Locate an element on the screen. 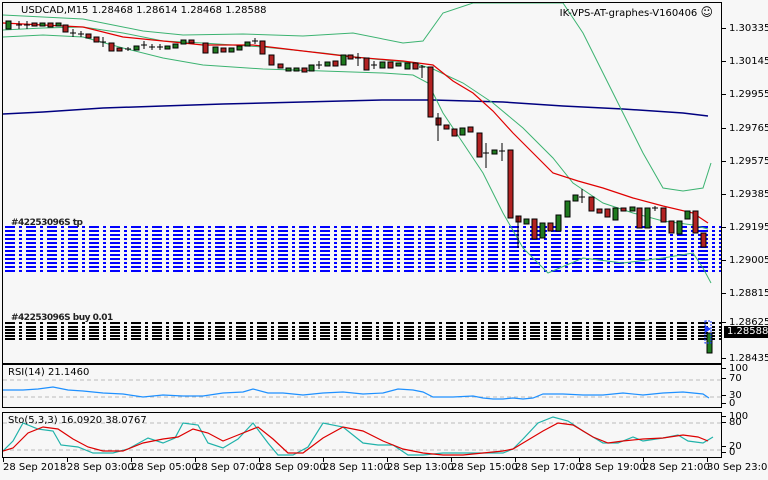 This screenshot has width=768, height=480. current-price-tag: 1.28588 is located at coordinates (746, 332).